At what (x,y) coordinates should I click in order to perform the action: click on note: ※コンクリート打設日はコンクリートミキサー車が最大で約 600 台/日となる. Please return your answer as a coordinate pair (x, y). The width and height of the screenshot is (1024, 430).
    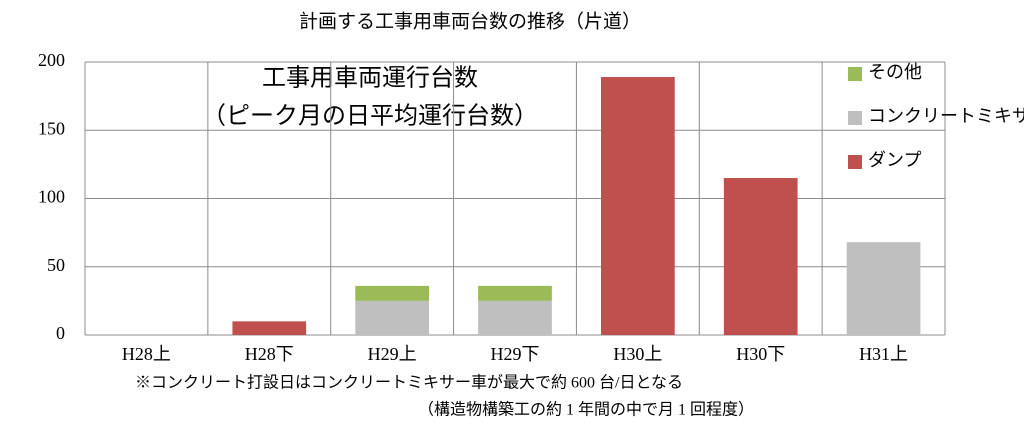
    Looking at the image, I should click on (409, 383).